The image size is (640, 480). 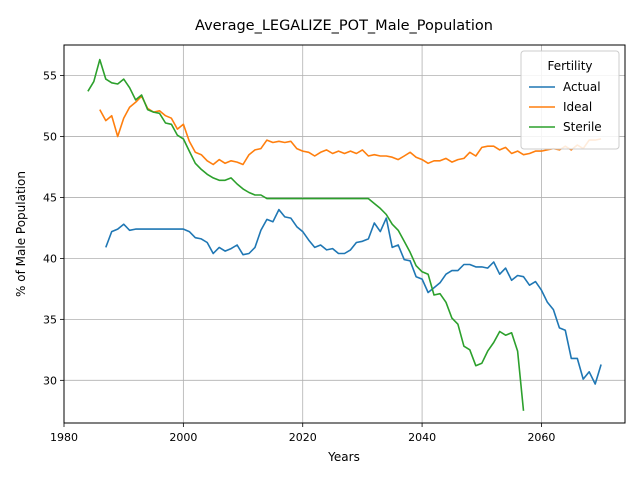 I want to click on legend-label-sterile: Sterile, so click(x=582, y=127).